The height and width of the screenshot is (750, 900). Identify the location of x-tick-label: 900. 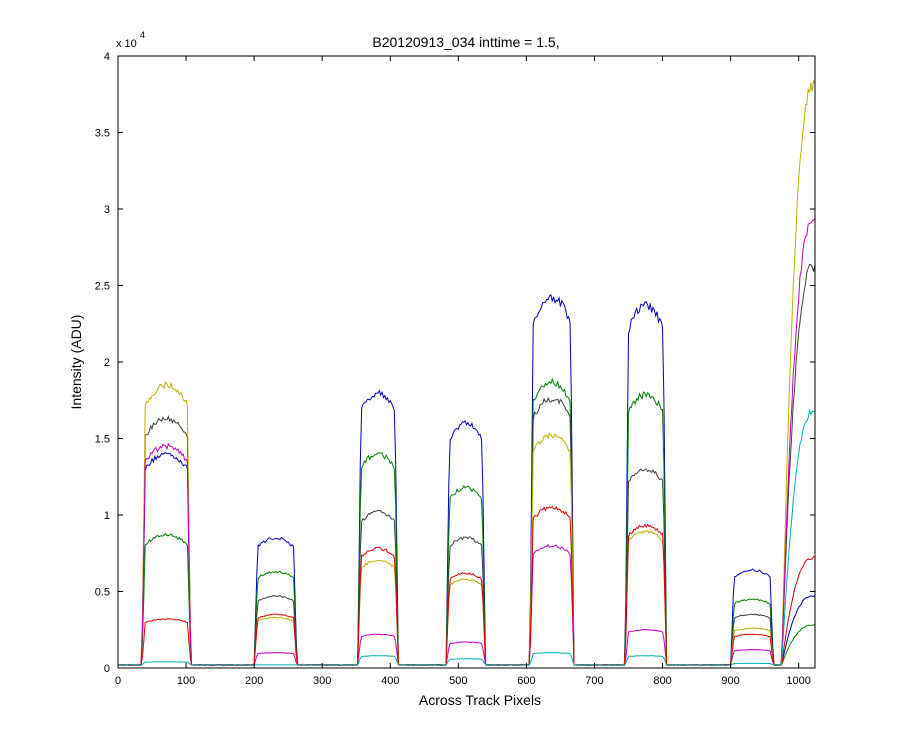
(730, 681).